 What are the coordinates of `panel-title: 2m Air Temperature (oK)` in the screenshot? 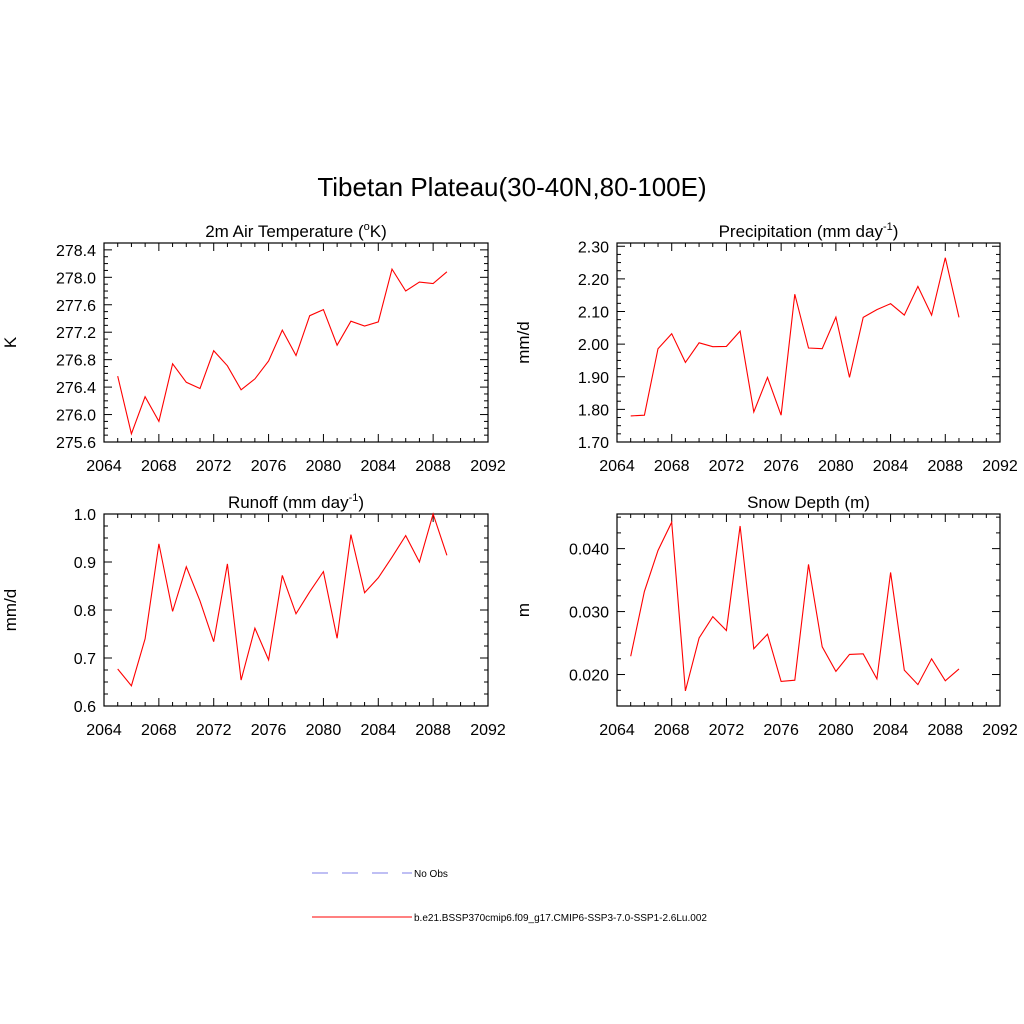 It's located at (296, 231).